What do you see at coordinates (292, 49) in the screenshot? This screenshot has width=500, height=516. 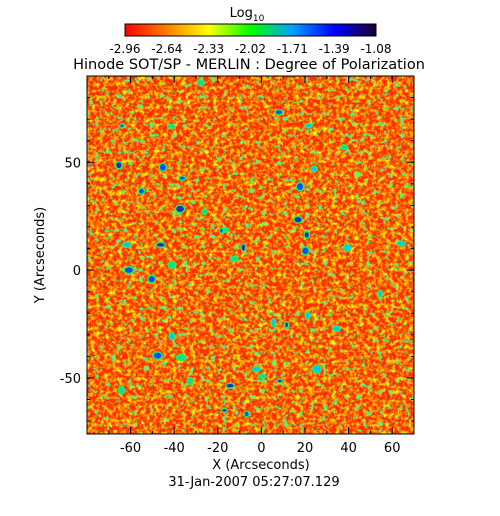 I see `colorbar-tick-label: -1.71` at bounding box center [292, 49].